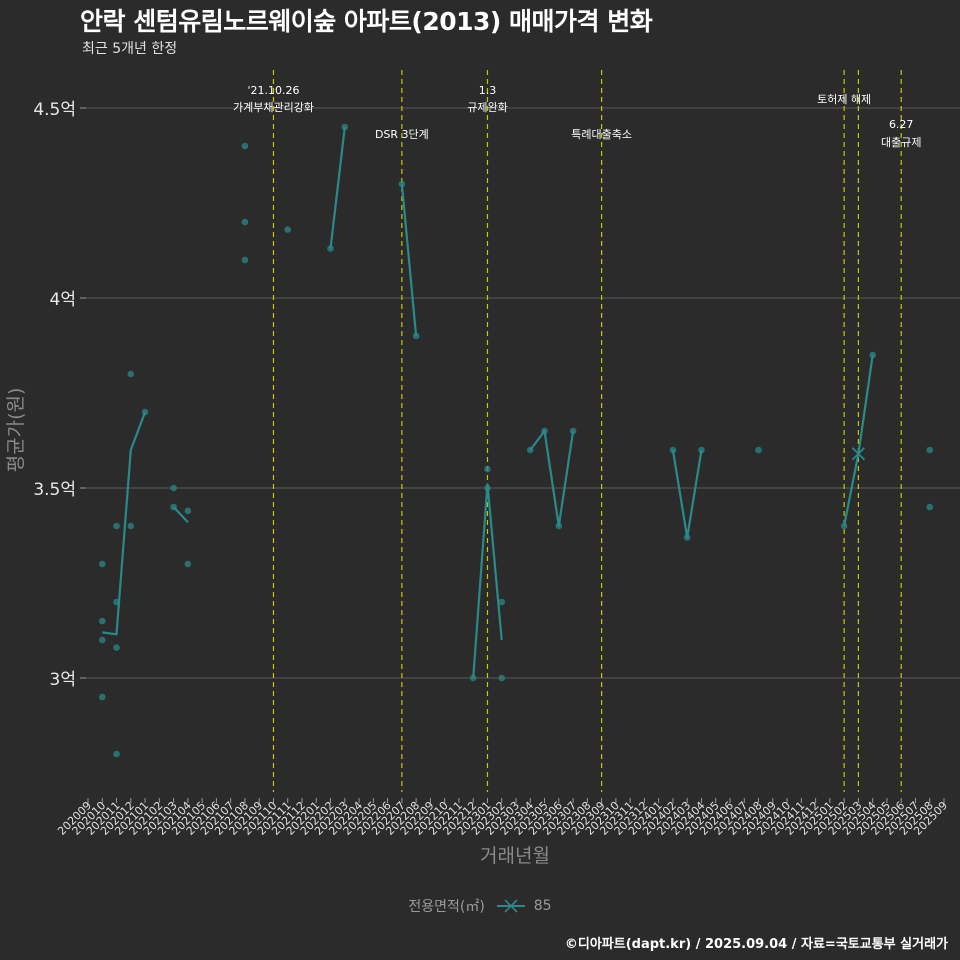 This screenshot has height=960, width=960. What do you see at coordinates (858, 454) in the screenshot?
I see `cross-marker` at bounding box center [858, 454].